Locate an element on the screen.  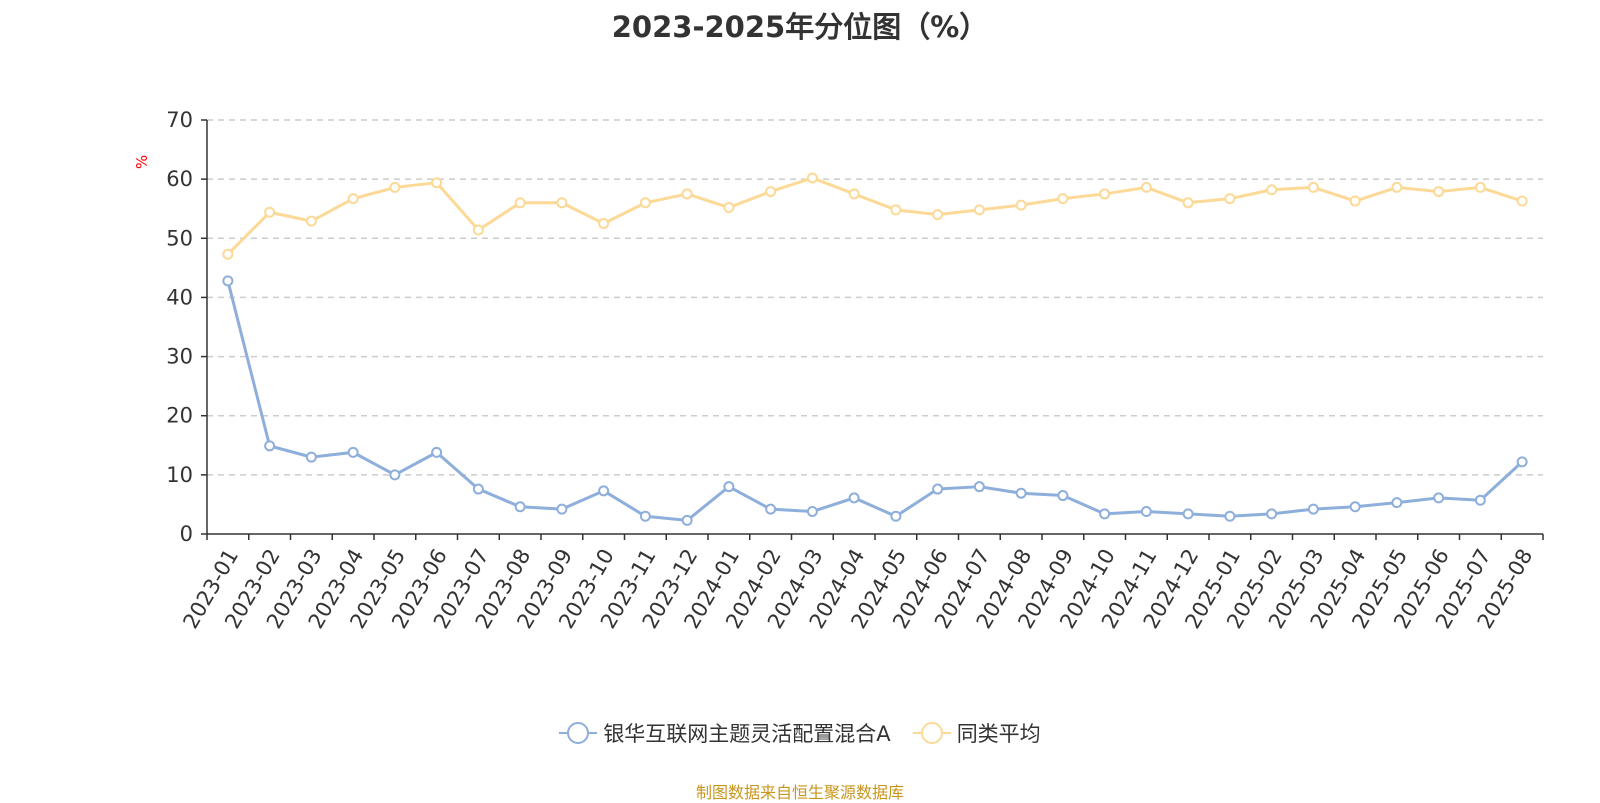
y-tick-label-70: 70 is located at coordinates (179, 120).